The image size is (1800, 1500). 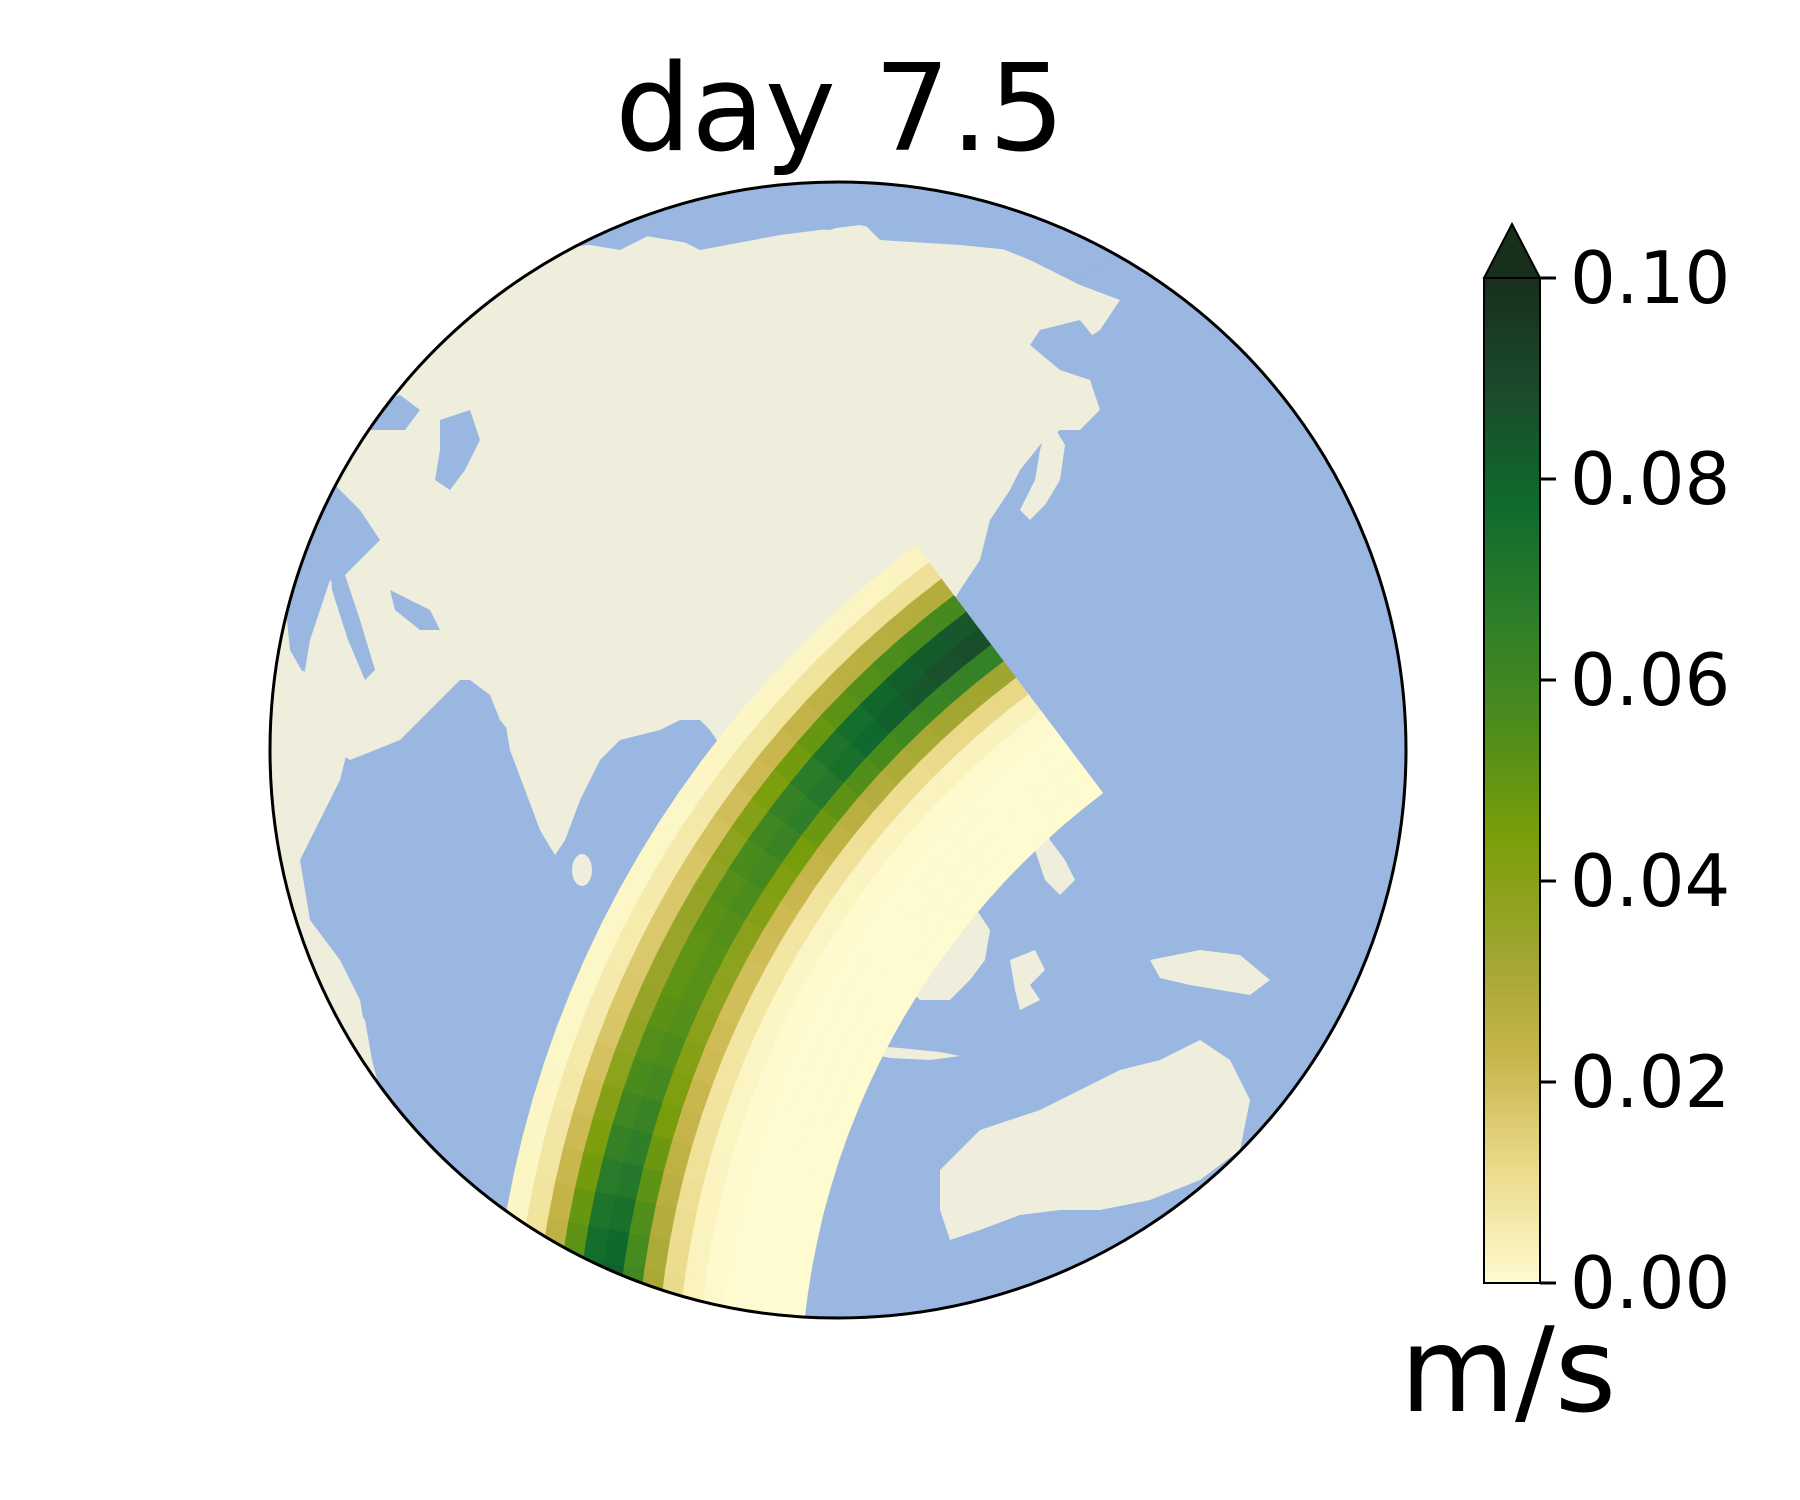 I want to click on australia-land, so click(x=1095, y=1140).